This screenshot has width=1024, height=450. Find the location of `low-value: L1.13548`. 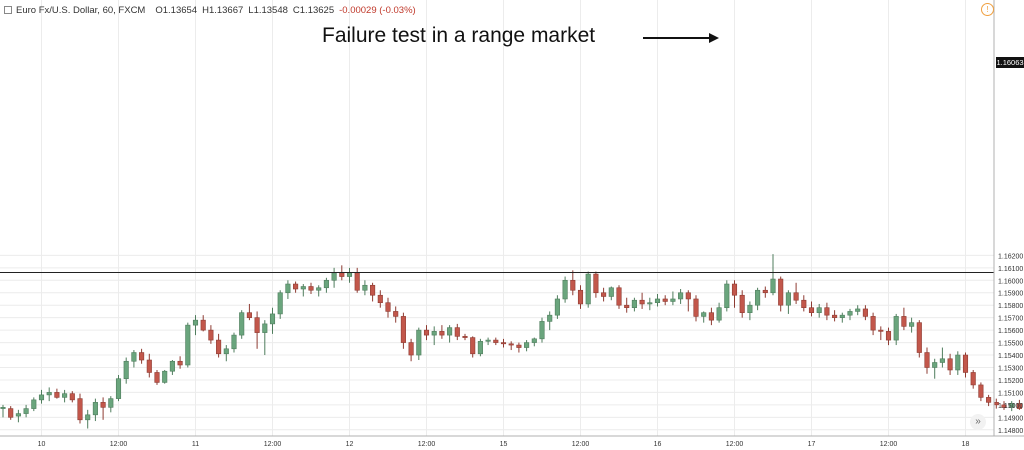

low-value: L1.13548 is located at coordinates (268, 10).